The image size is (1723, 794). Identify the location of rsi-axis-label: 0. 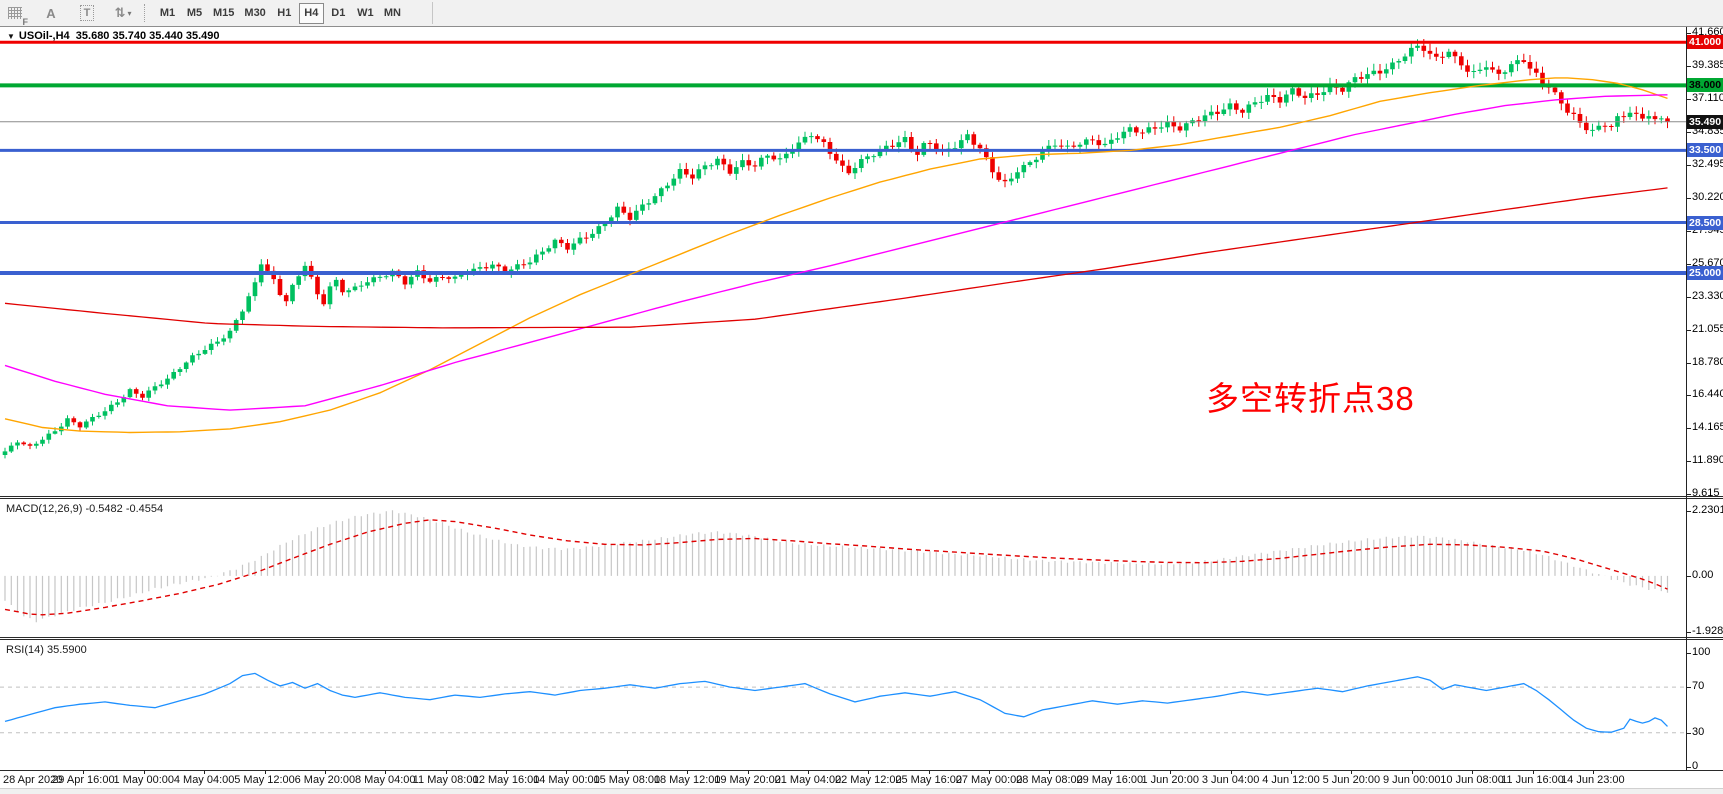
(1695, 766).